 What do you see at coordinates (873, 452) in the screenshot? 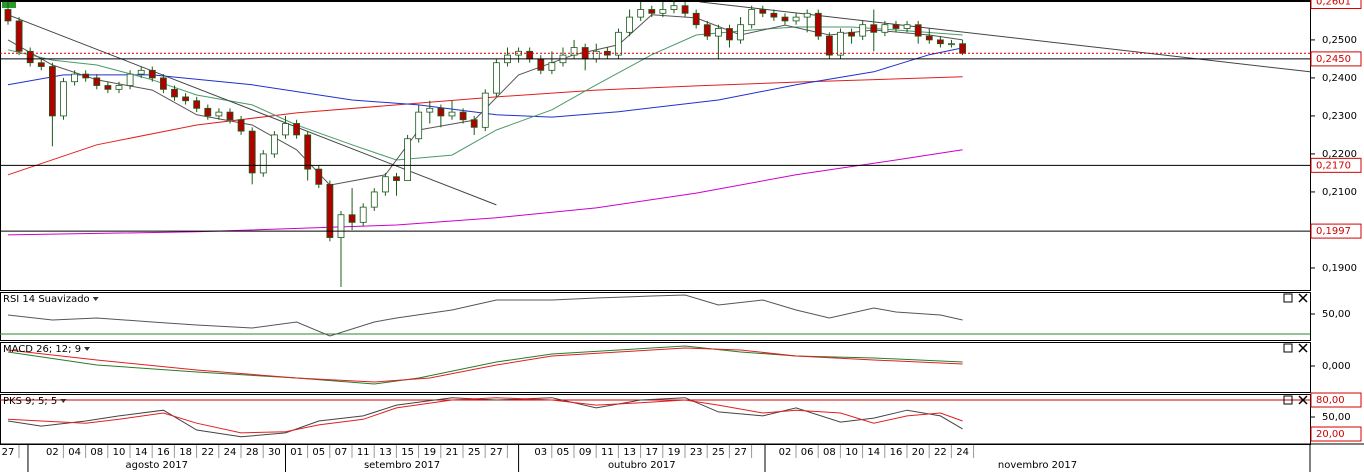
I see `x-tick-label: 14` at bounding box center [873, 452].